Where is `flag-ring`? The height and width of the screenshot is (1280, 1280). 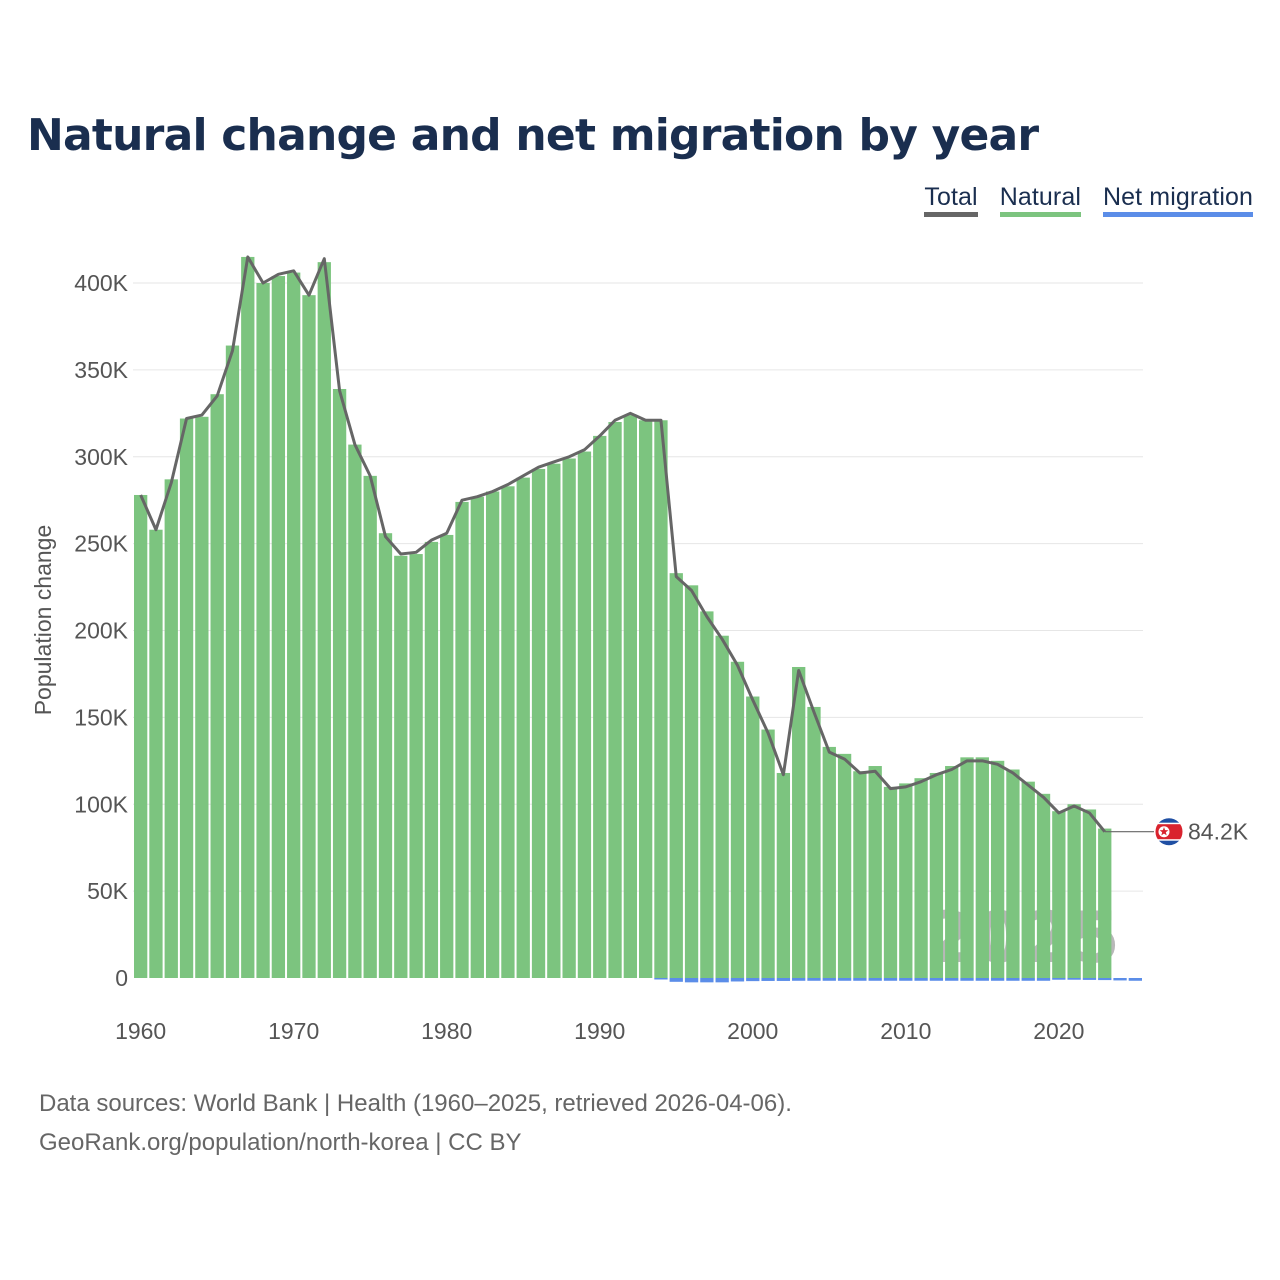 flag-ring is located at coordinates (1169, 832).